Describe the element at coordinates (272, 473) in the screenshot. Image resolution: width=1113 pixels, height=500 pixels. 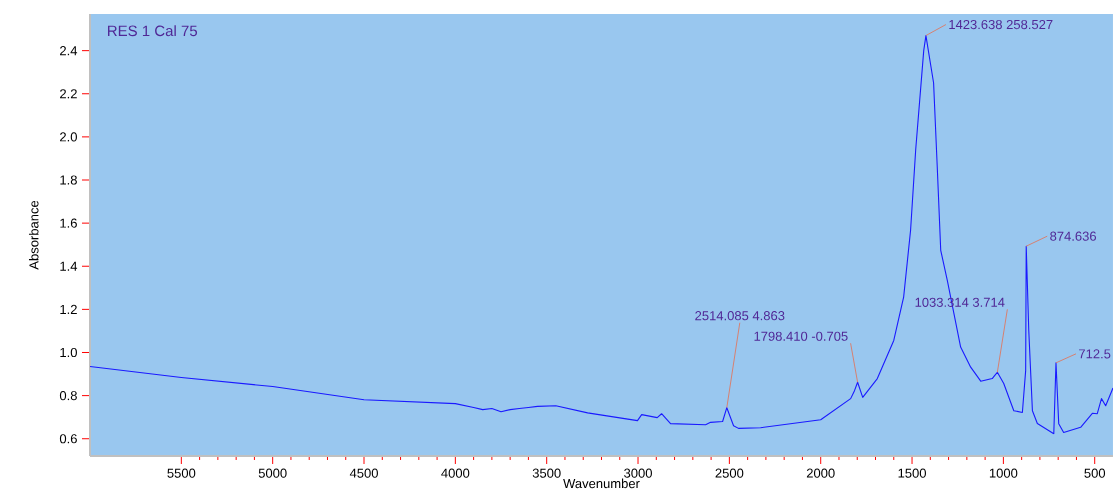
I see `x-tick-label: 5000` at that location.